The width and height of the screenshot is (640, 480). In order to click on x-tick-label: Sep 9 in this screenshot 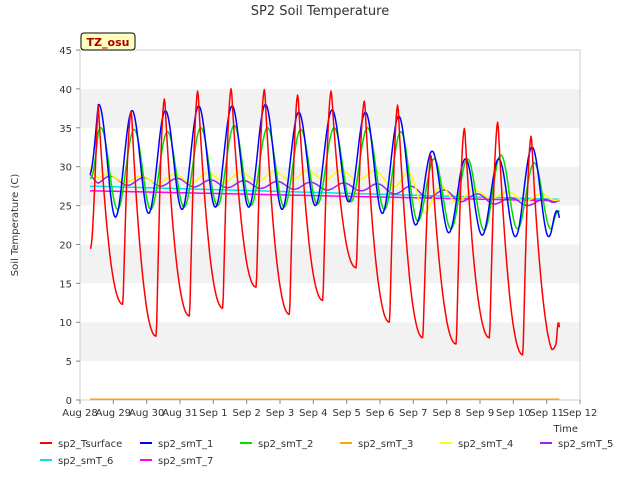, I will do `click(480, 413)`.